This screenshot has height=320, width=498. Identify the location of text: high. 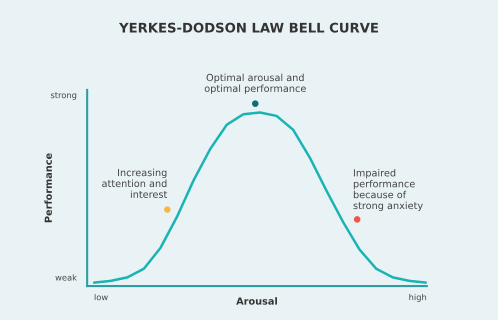
(417, 298).